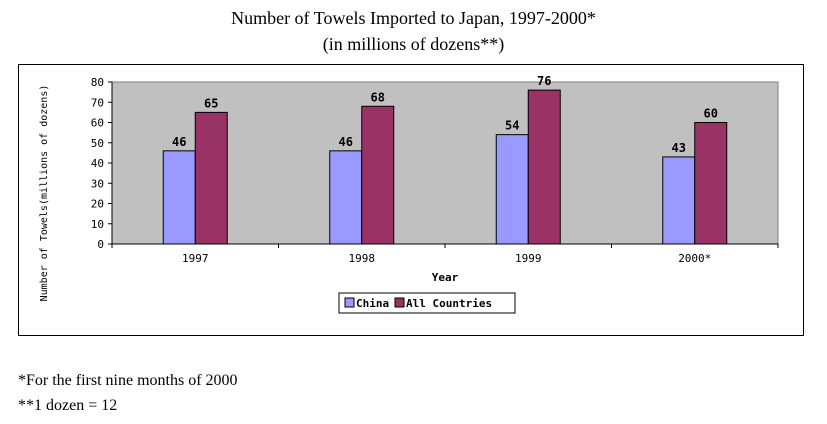 The image size is (827, 424). Describe the element at coordinates (711, 114) in the screenshot. I see `data-label: 60` at that location.